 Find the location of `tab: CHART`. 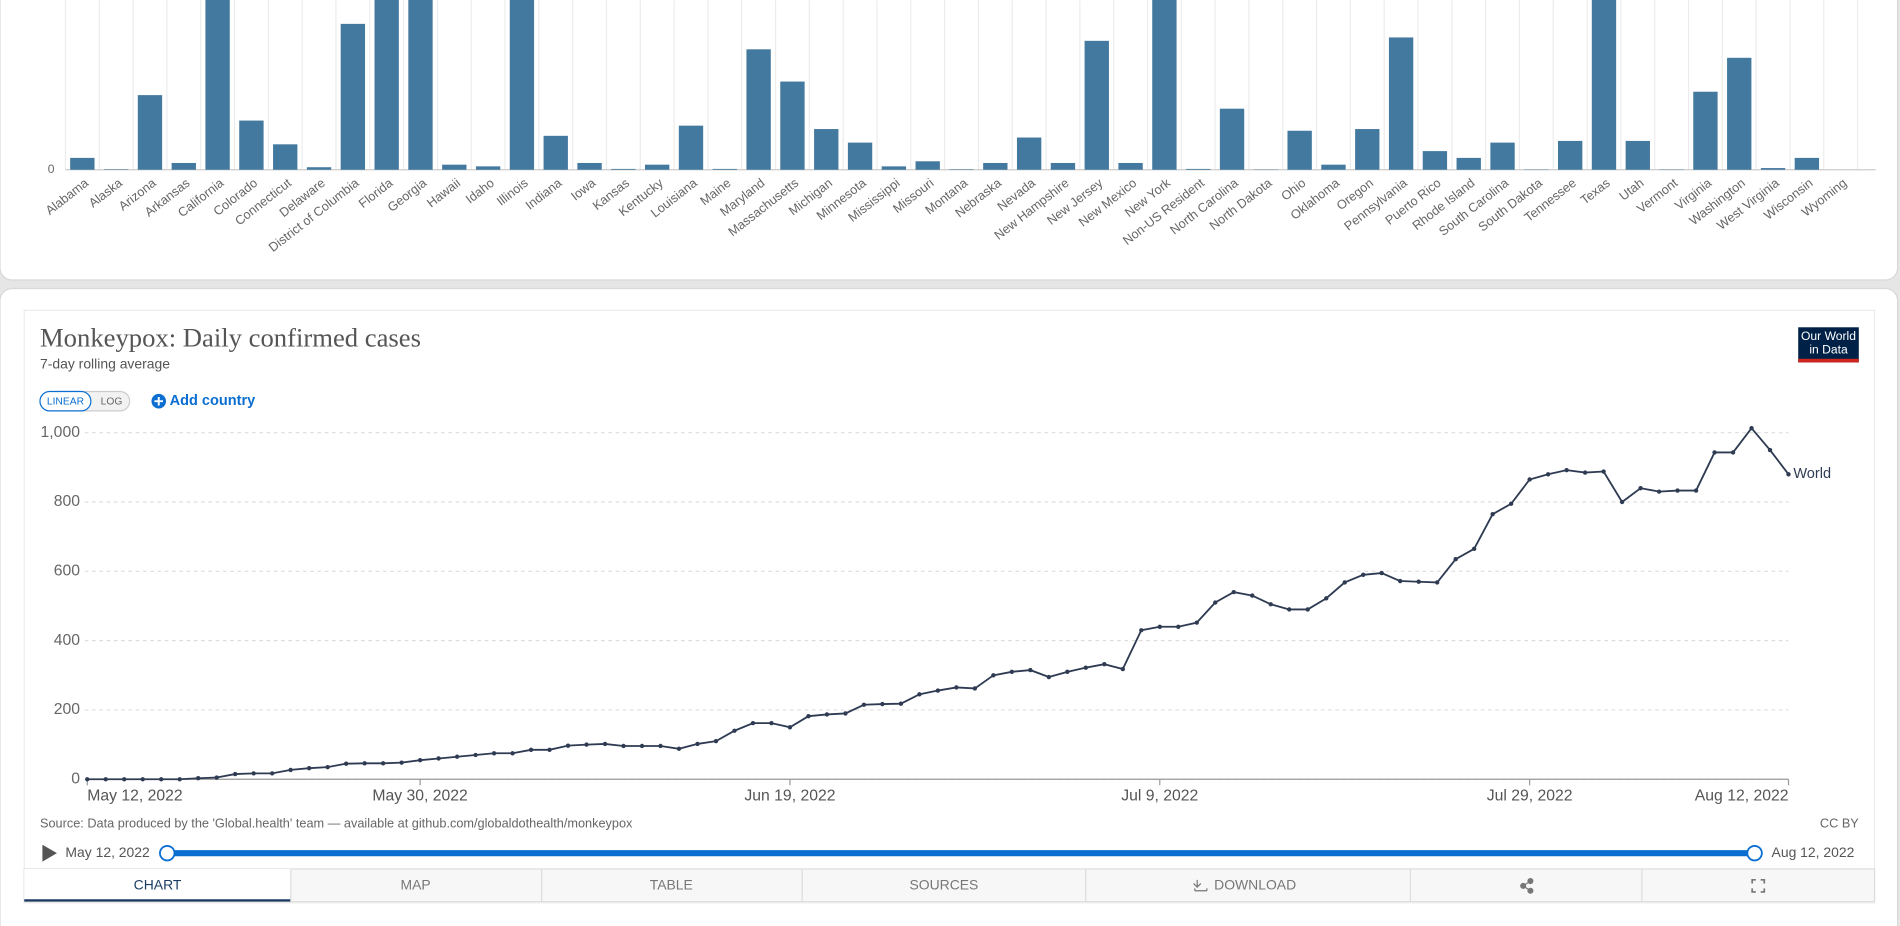

tab: CHART is located at coordinates (158, 885).